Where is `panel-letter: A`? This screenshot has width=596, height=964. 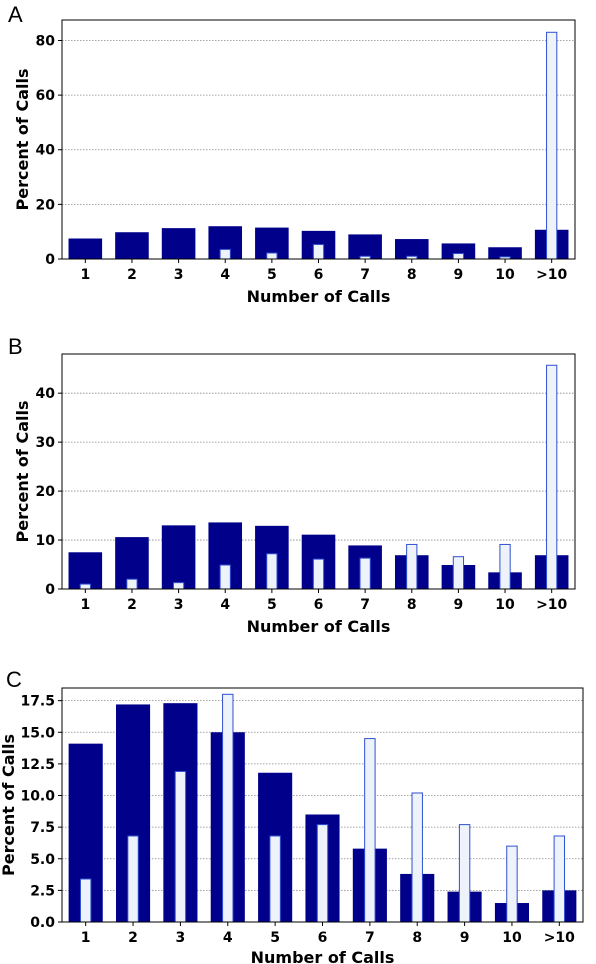 panel-letter: A is located at coordinates (15, 14).